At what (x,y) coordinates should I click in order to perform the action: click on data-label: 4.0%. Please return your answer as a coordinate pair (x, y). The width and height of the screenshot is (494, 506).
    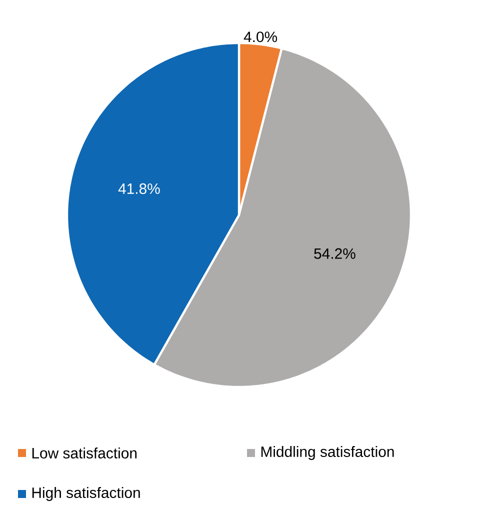
    Looking at the image, I should click on (261, 37).